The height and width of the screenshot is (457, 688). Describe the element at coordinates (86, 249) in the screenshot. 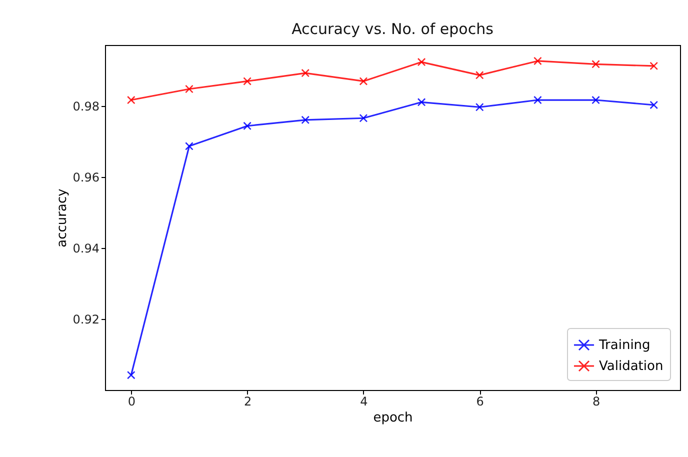

I see `y-tick-label: 0.94` at that location.